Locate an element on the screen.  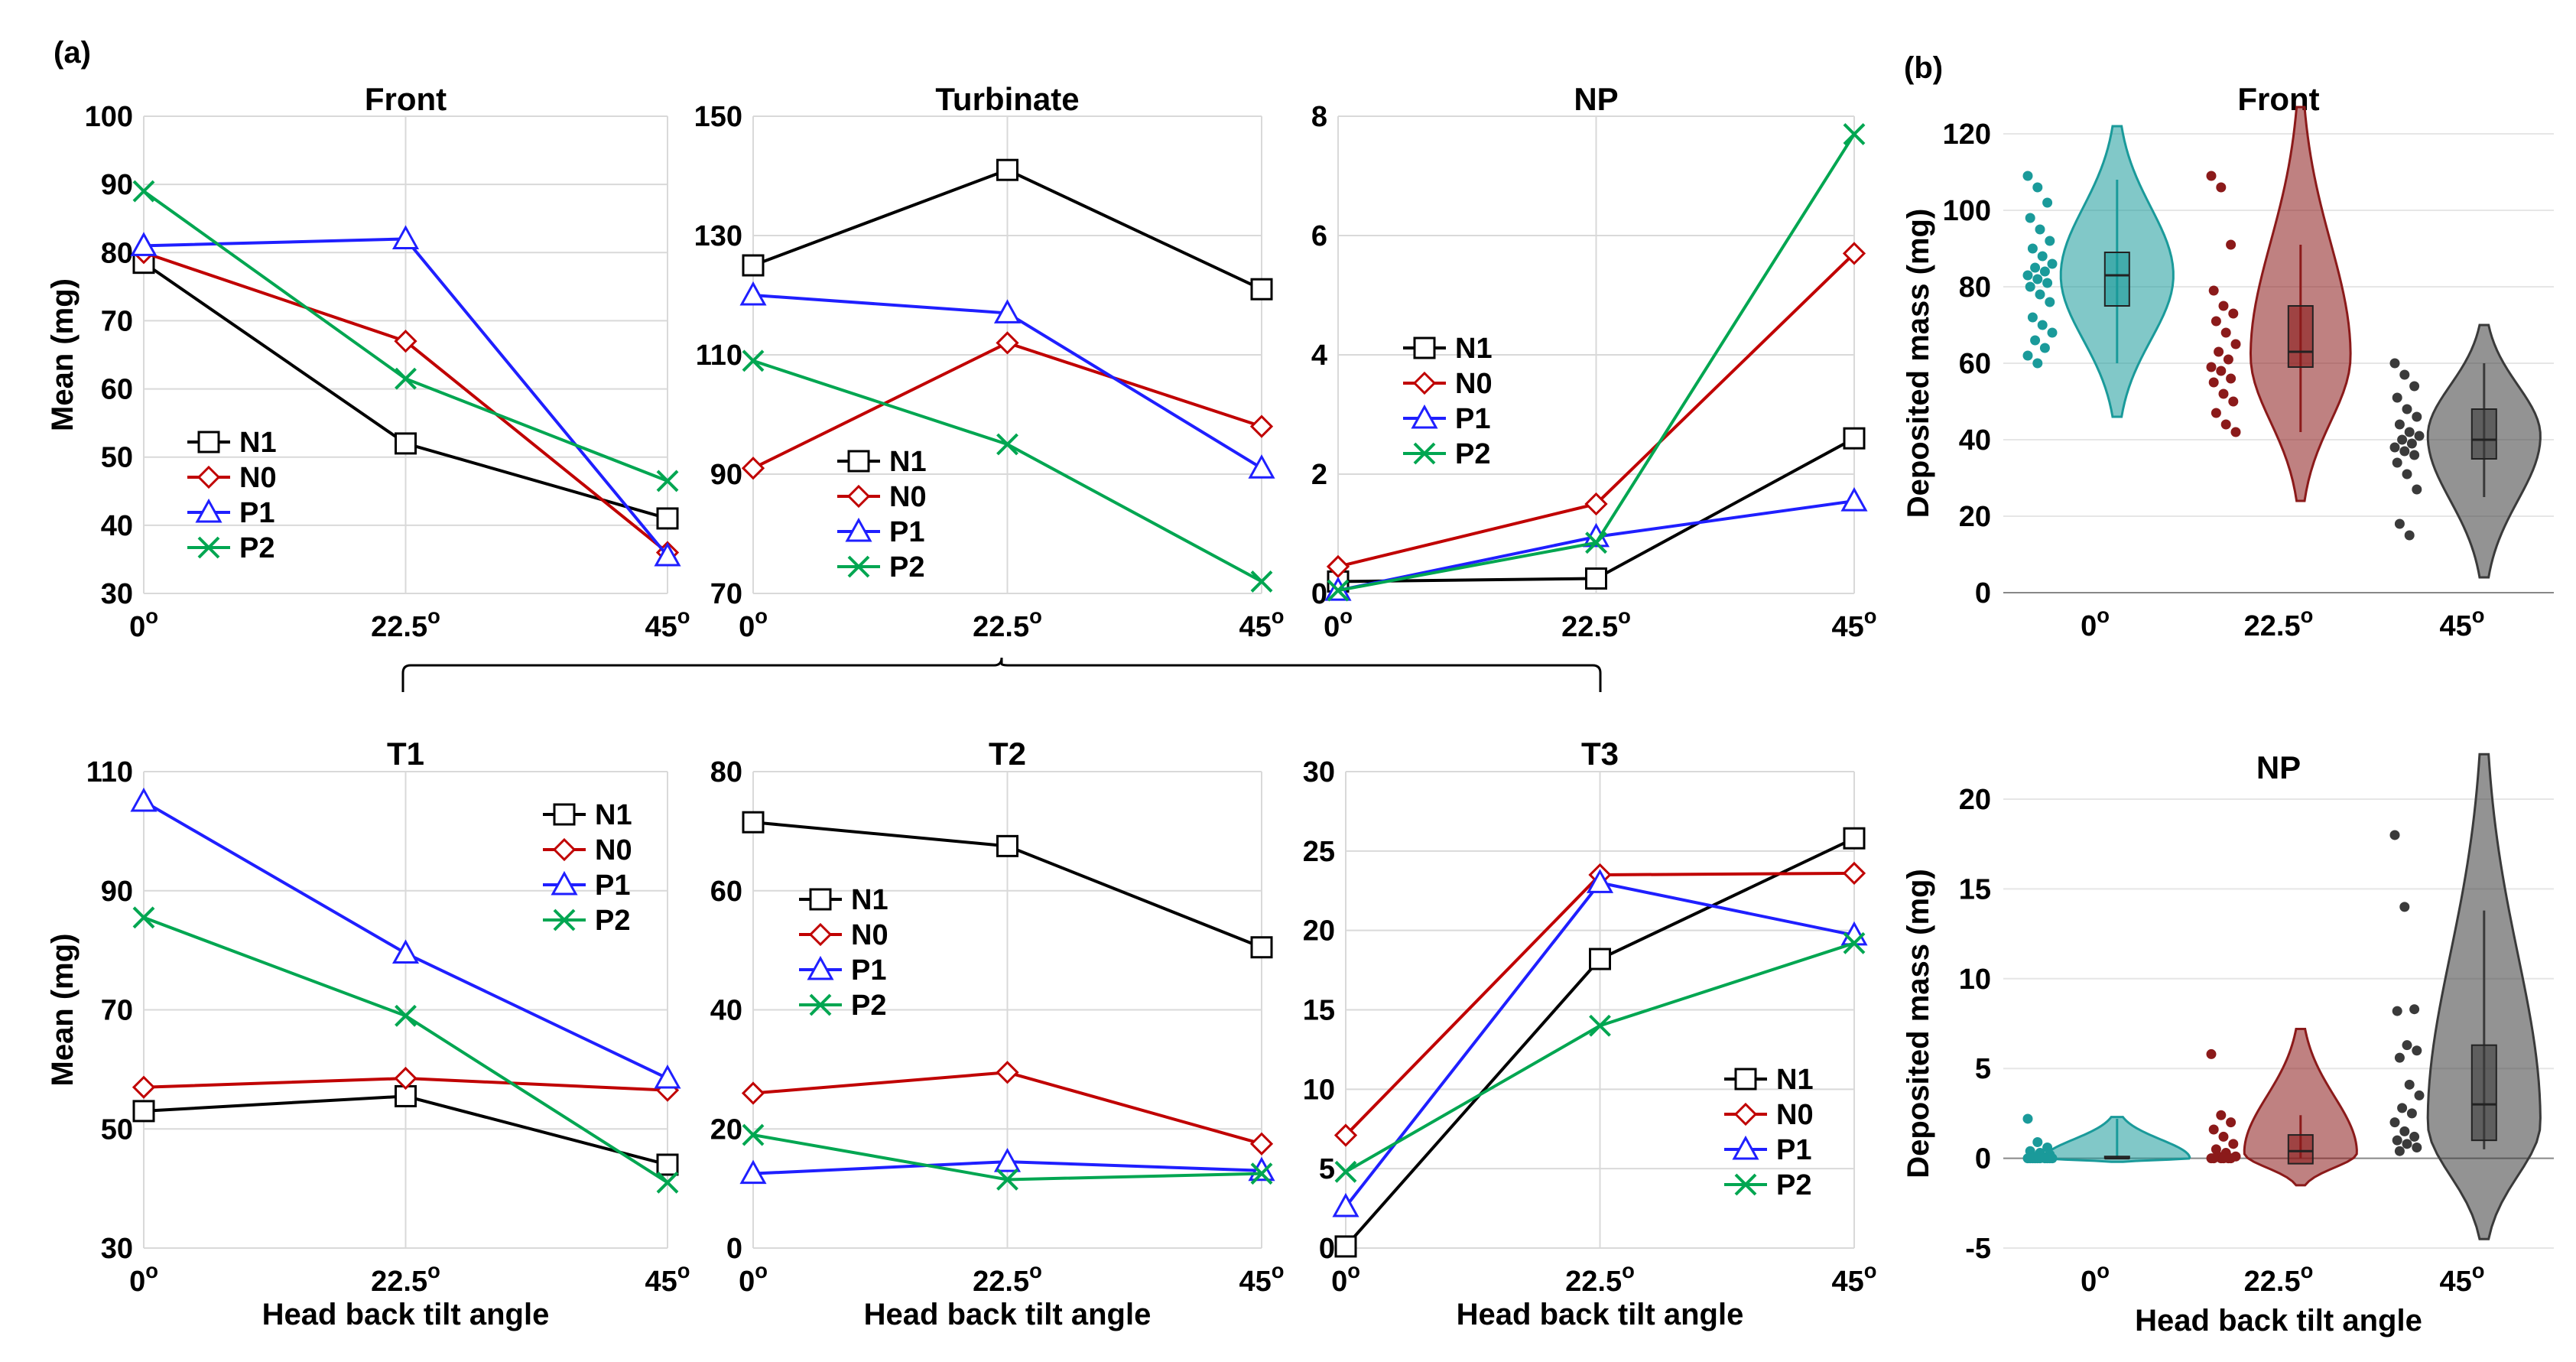
grouping-brace is located at coordinates (1002, 674).